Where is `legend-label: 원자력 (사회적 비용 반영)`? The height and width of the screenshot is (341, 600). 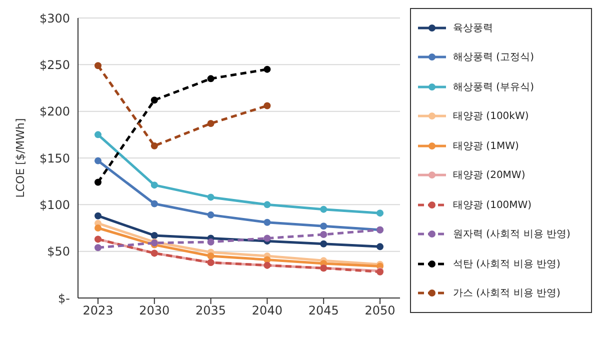
legend-label: 원자력 (사회적 비용 반영) is located at coordinates (511, 235).